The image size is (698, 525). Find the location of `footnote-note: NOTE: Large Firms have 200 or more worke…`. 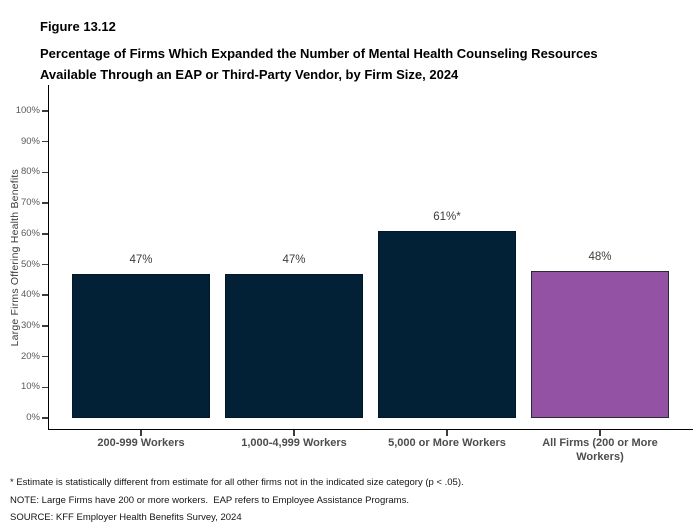

footnote-note: NOTE: Large Firms have 200 or more worke… is located at coordinates (209, 500).